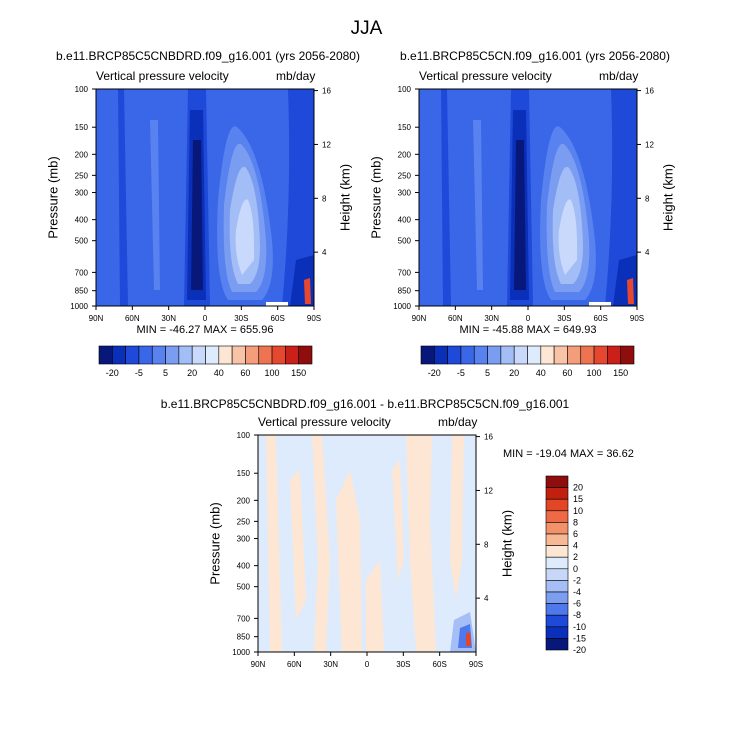 The width and height of the screenshot is (733, 745). Describe the element at coordinates (577, 580) in the screenshot. I see `colorbar-label: -2` at that location.